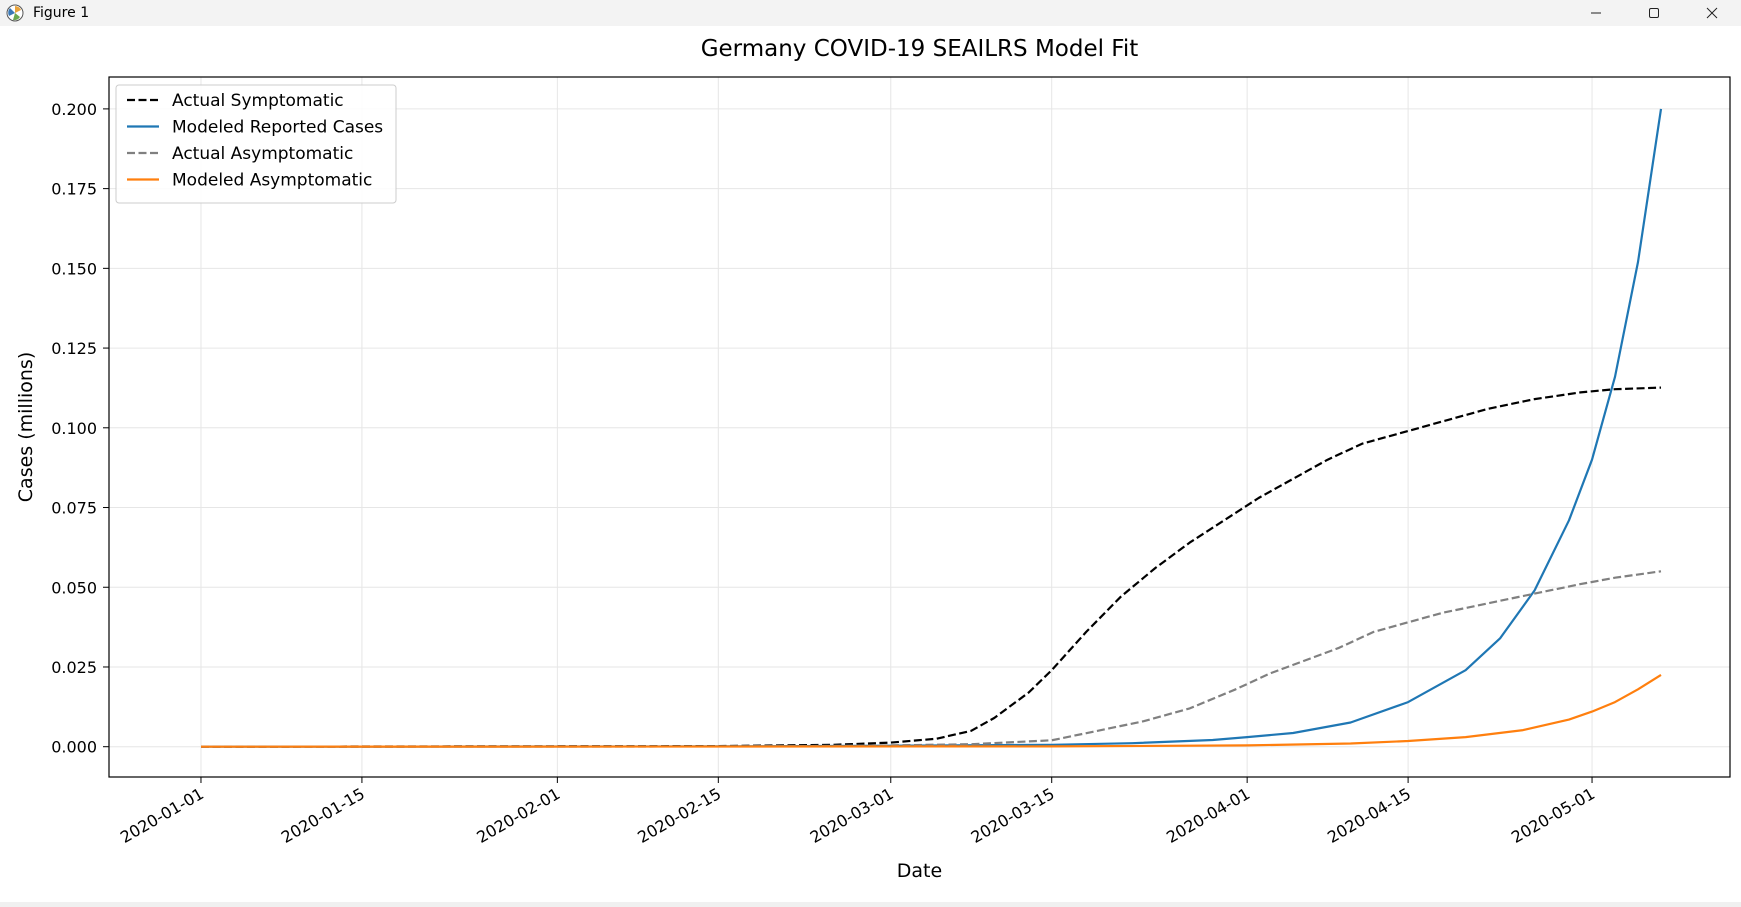 Image resolution: width=1741 pixels, height=907 pixels. Describe the element at coordinates (74, 109) in the screenshot. I see `y-tick-label: 0.200` at that location.